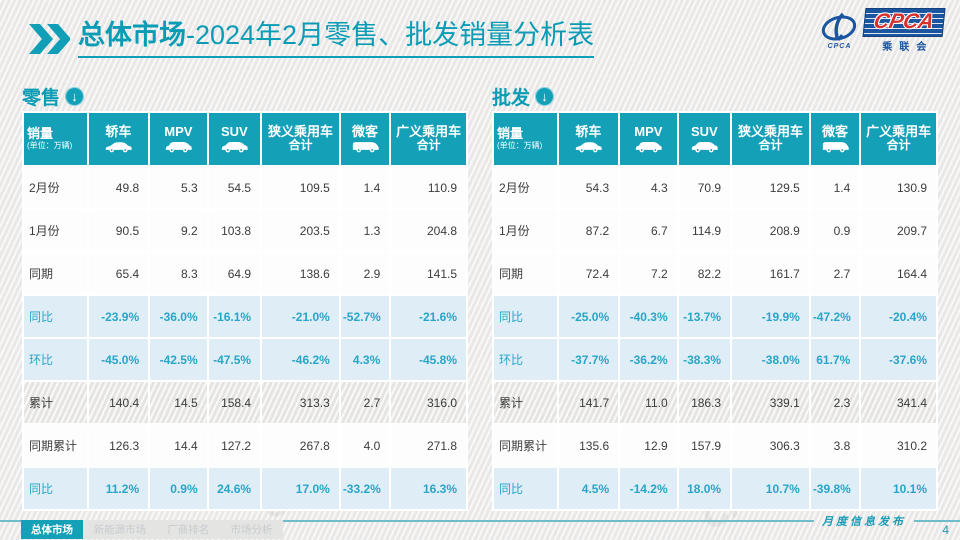 The image size is (960, 540). Describe the element at coordinates (428, 445) in the screenshot. I see `cell-value: 271.8` at that location.